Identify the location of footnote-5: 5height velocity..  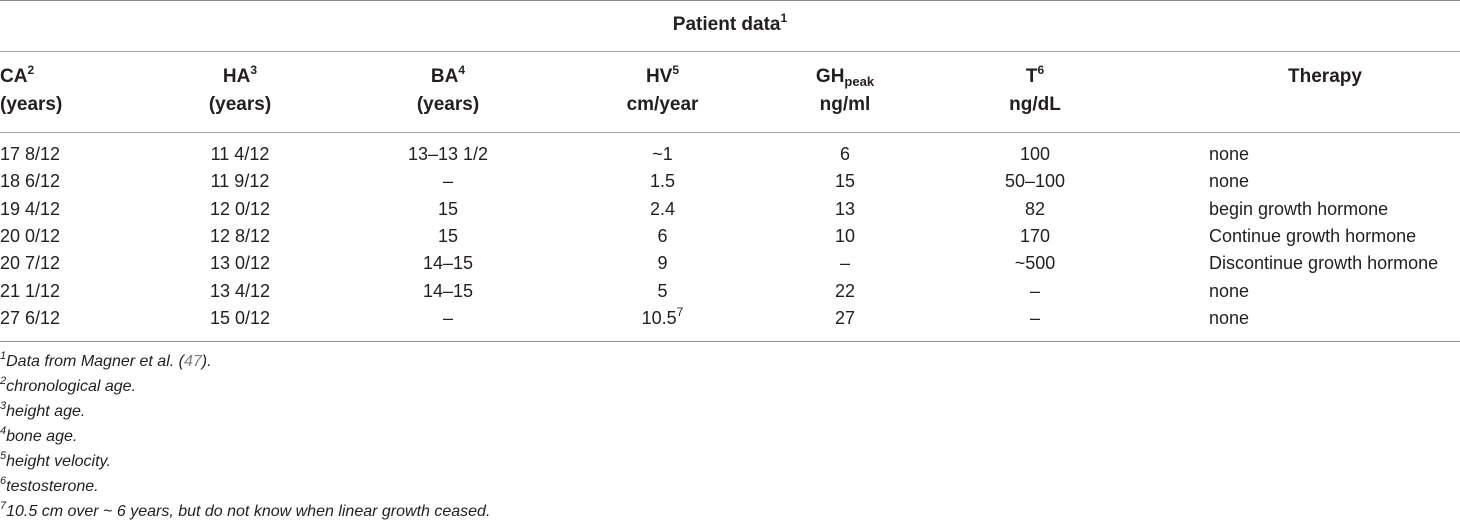
(55, 460).